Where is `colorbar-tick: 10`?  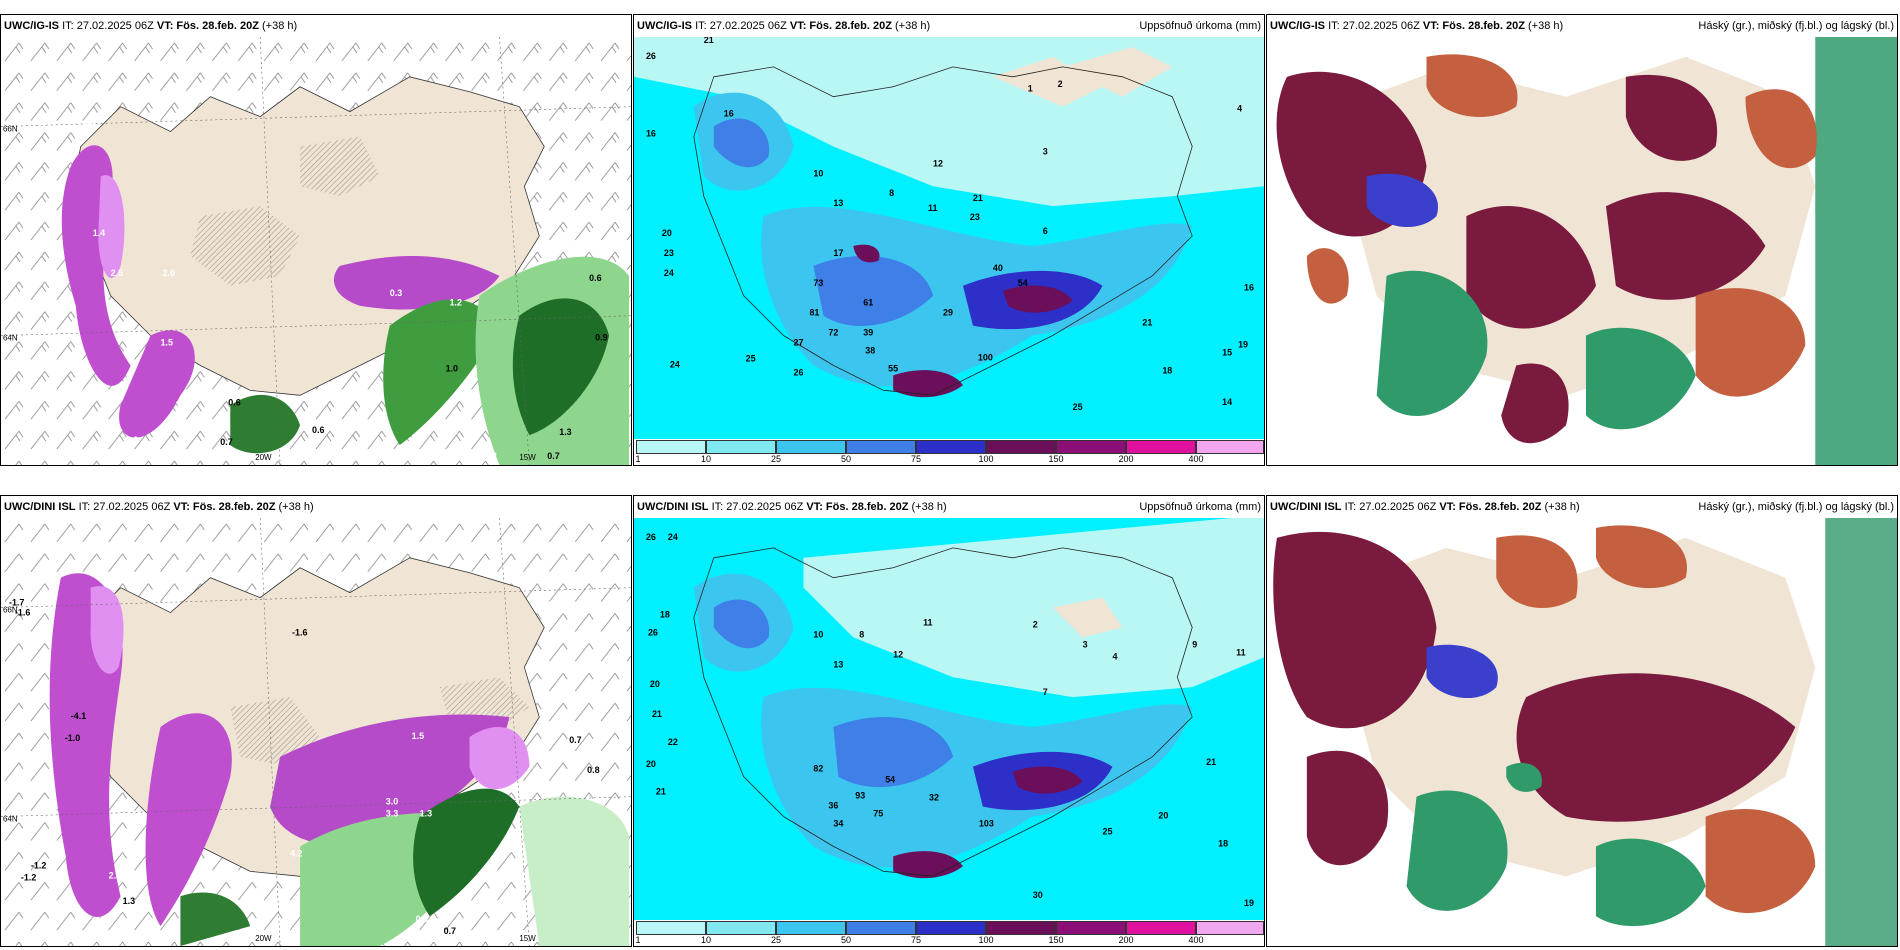 colorbar-tick: 10 is located at coordinates (706, 940).